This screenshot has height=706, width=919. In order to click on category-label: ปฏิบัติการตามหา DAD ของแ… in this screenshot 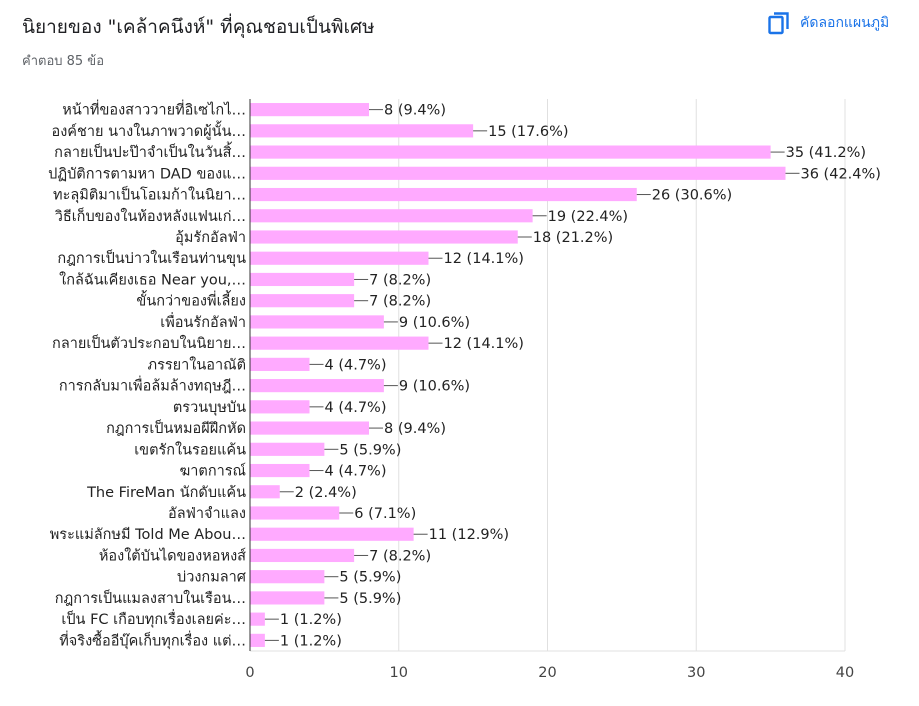, I will do `click(147, 174)`.